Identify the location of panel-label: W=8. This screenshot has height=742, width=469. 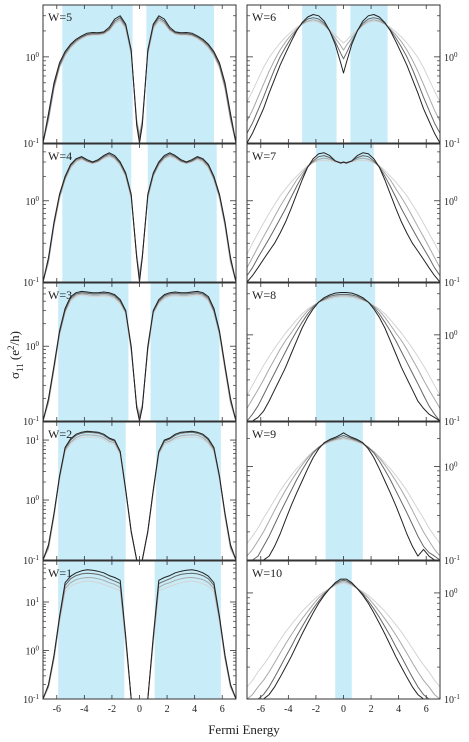
(264, 295).